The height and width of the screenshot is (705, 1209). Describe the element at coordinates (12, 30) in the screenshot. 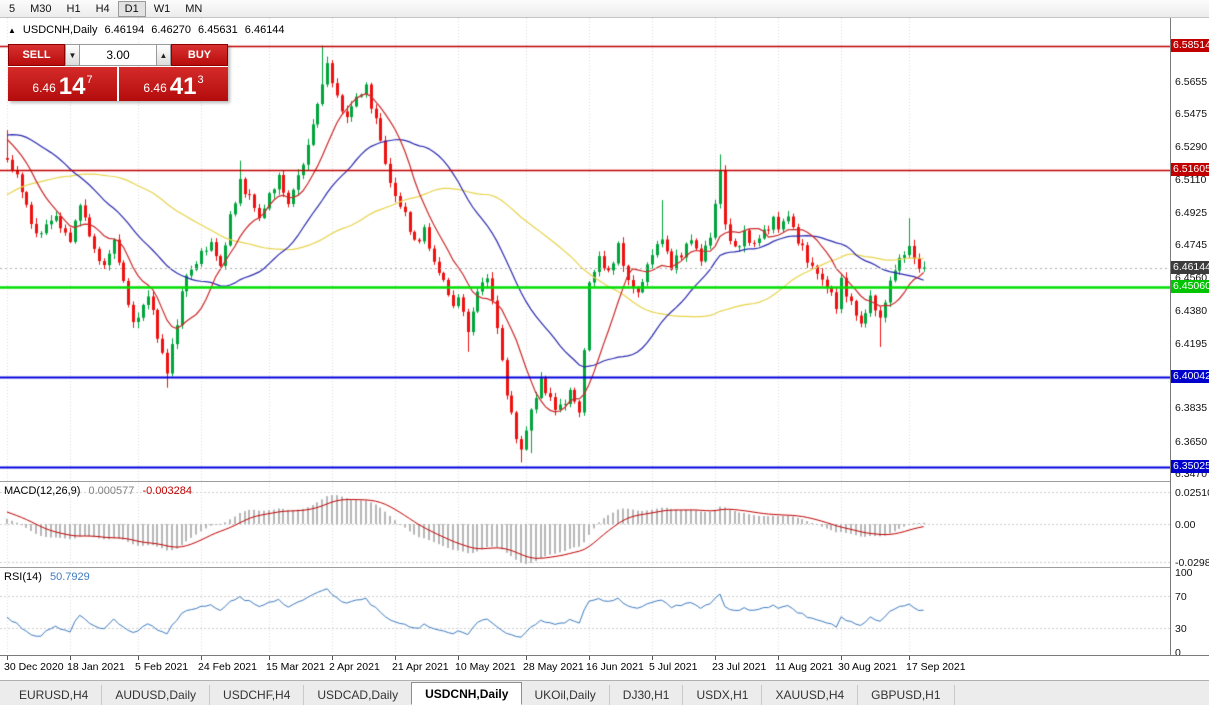

I see `chart-collapse-icon: ▲` at that location.